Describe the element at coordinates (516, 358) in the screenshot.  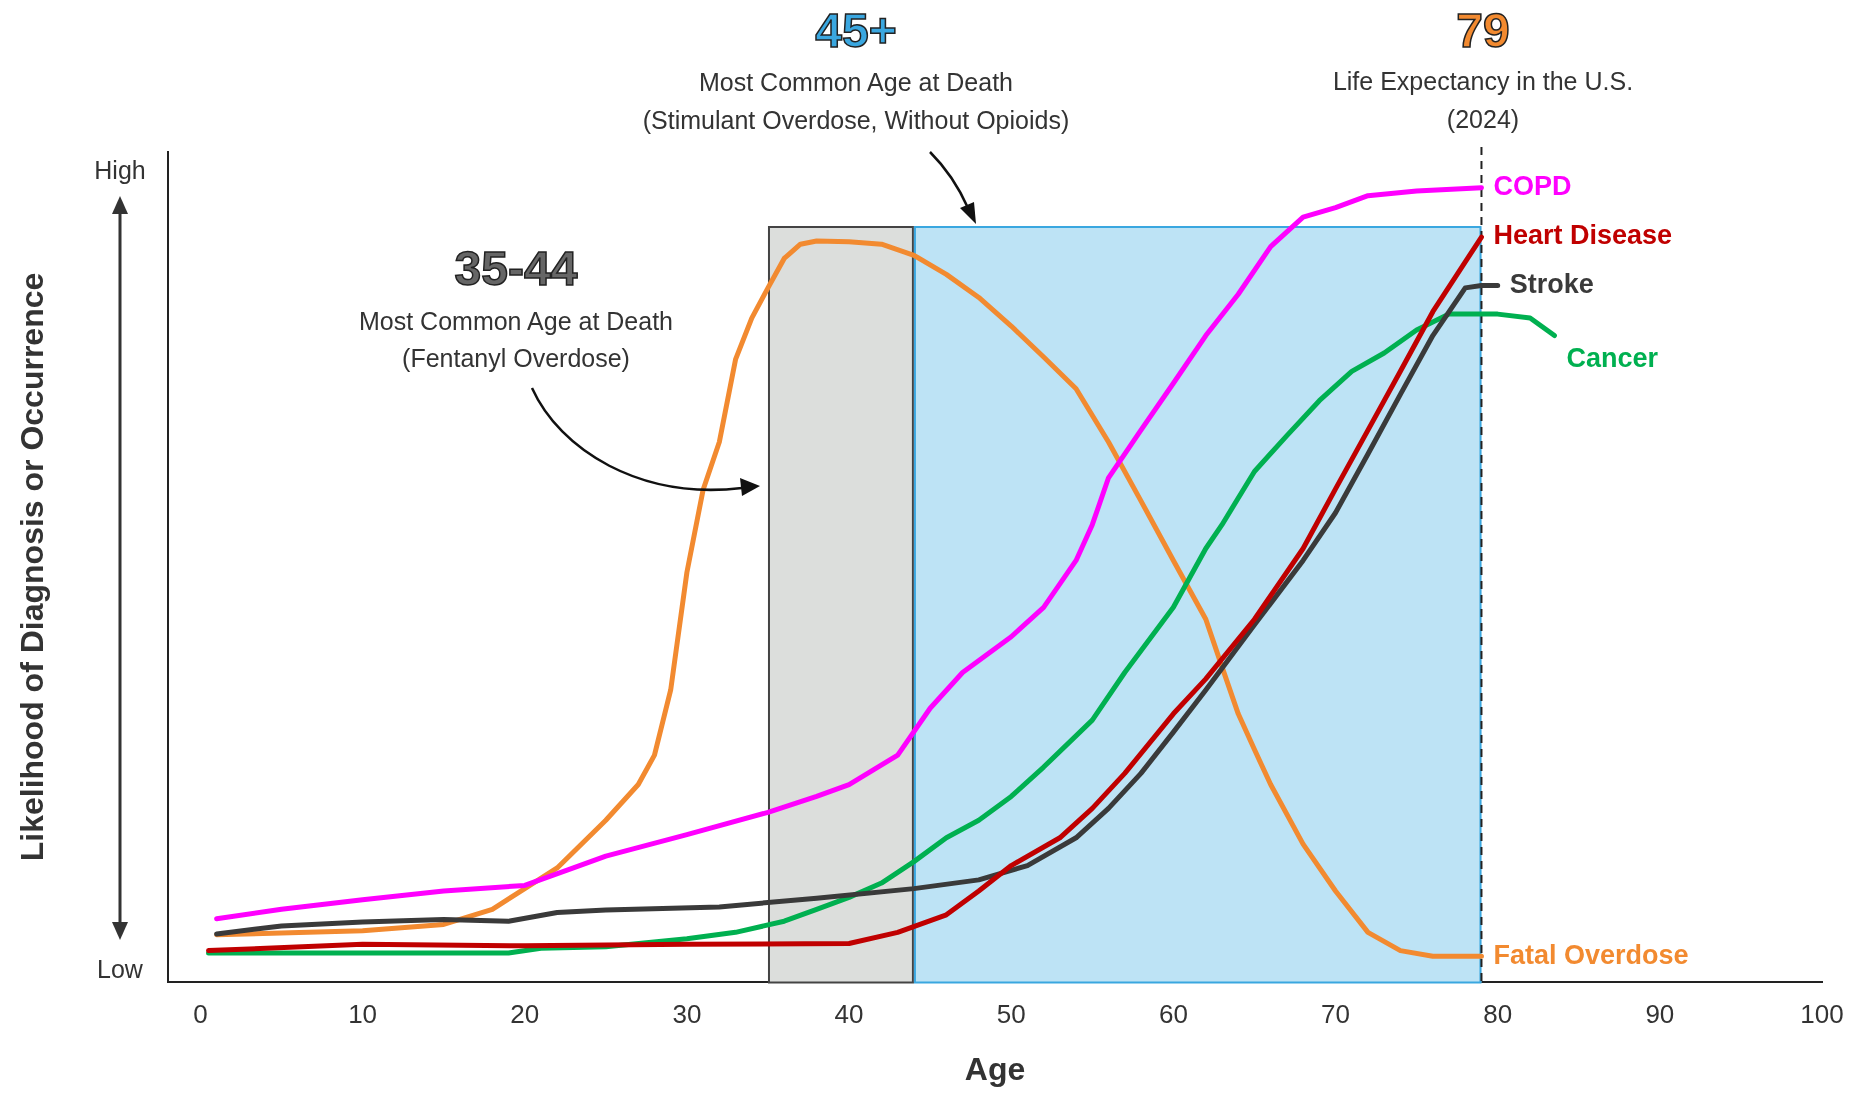
I see `annotation: (Fentanyl Overdose)` at that location.